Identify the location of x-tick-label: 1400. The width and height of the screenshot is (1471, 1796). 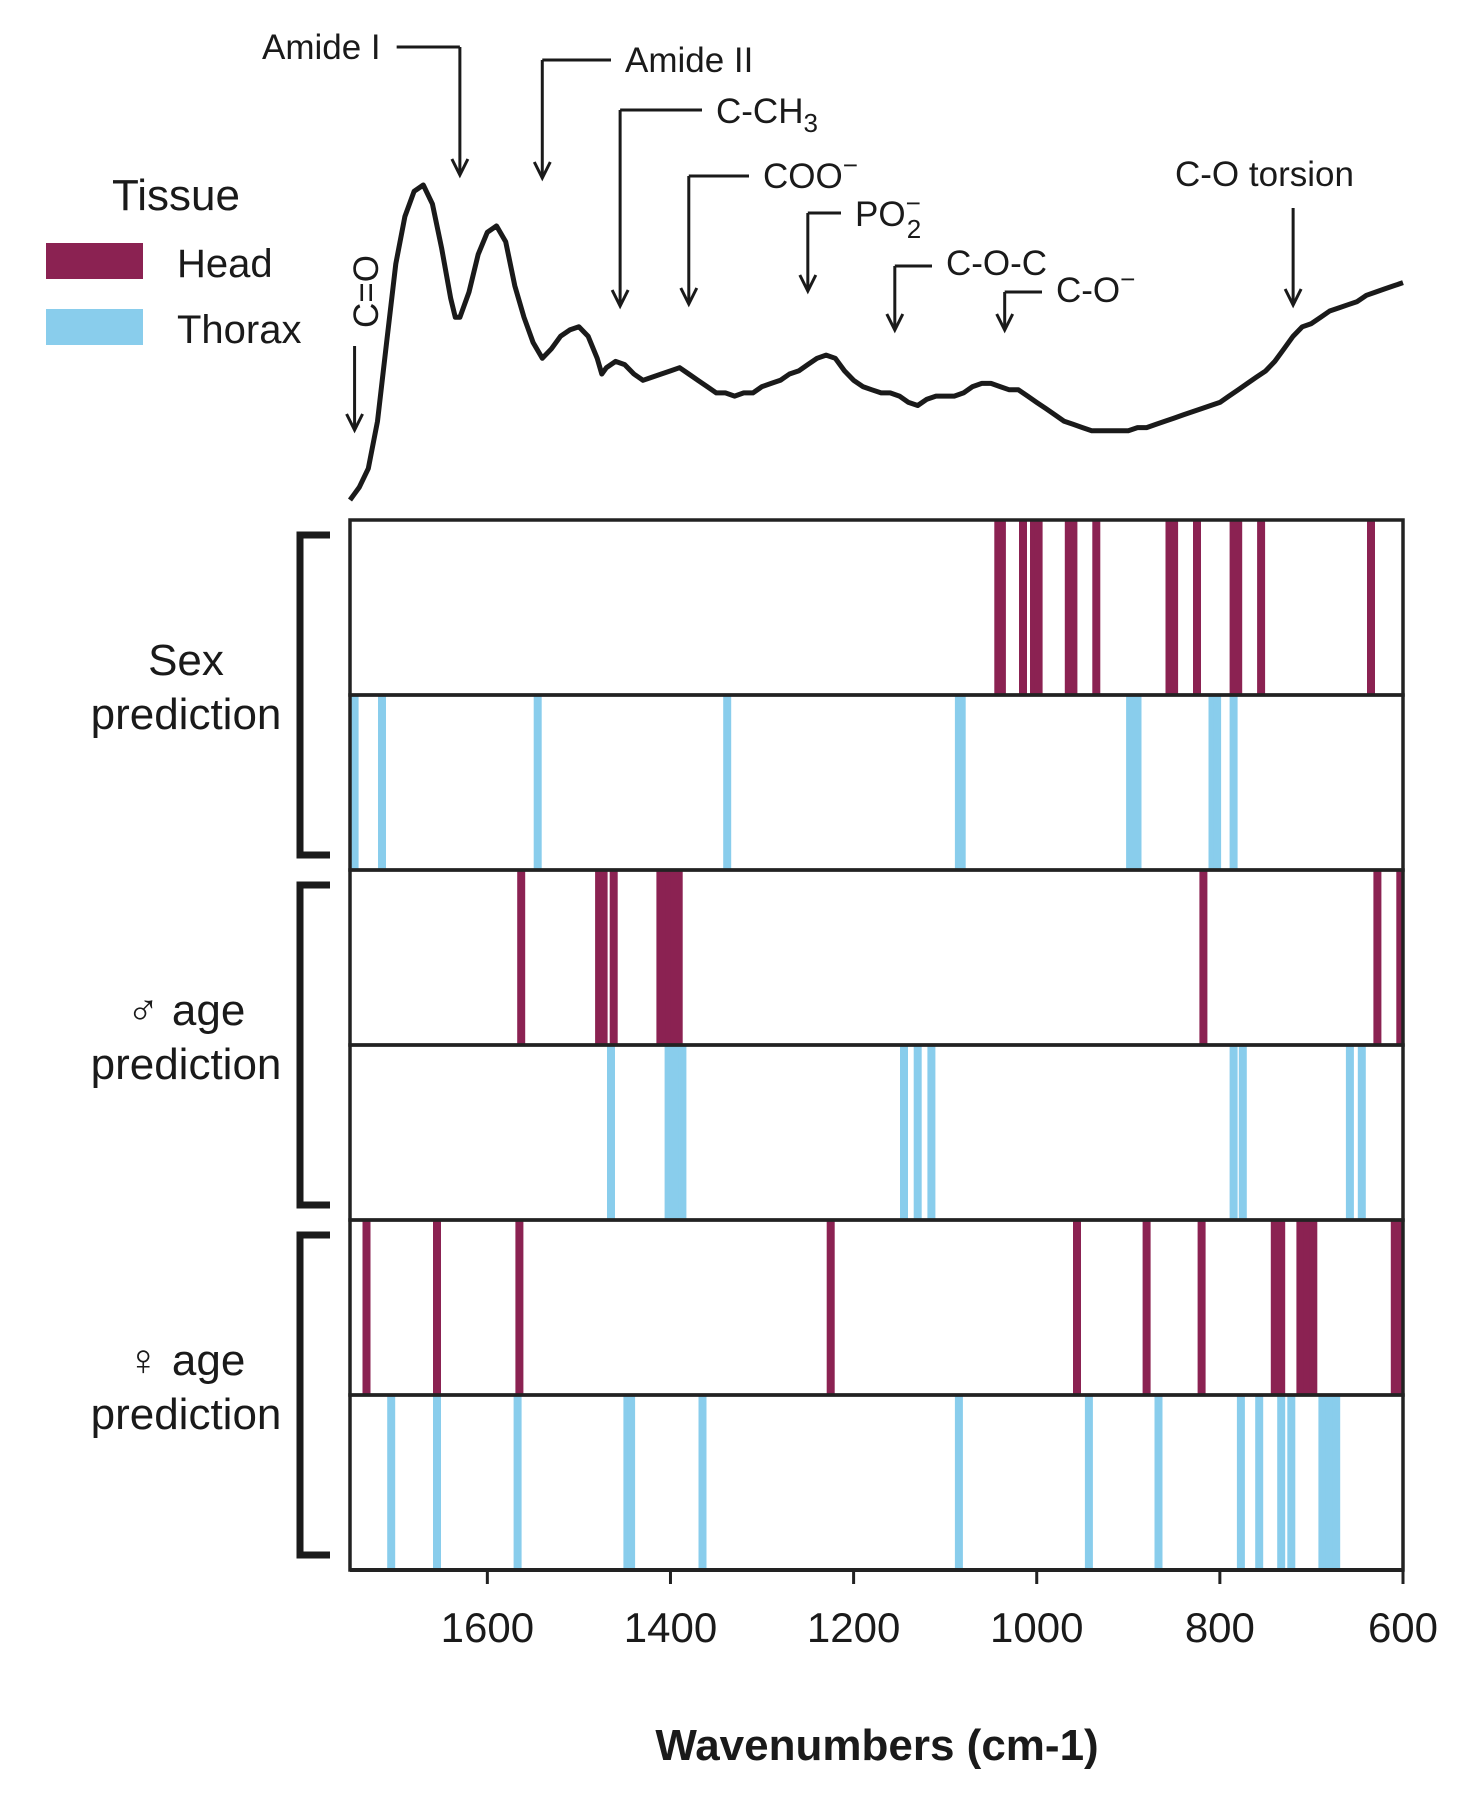
(670, 1627).